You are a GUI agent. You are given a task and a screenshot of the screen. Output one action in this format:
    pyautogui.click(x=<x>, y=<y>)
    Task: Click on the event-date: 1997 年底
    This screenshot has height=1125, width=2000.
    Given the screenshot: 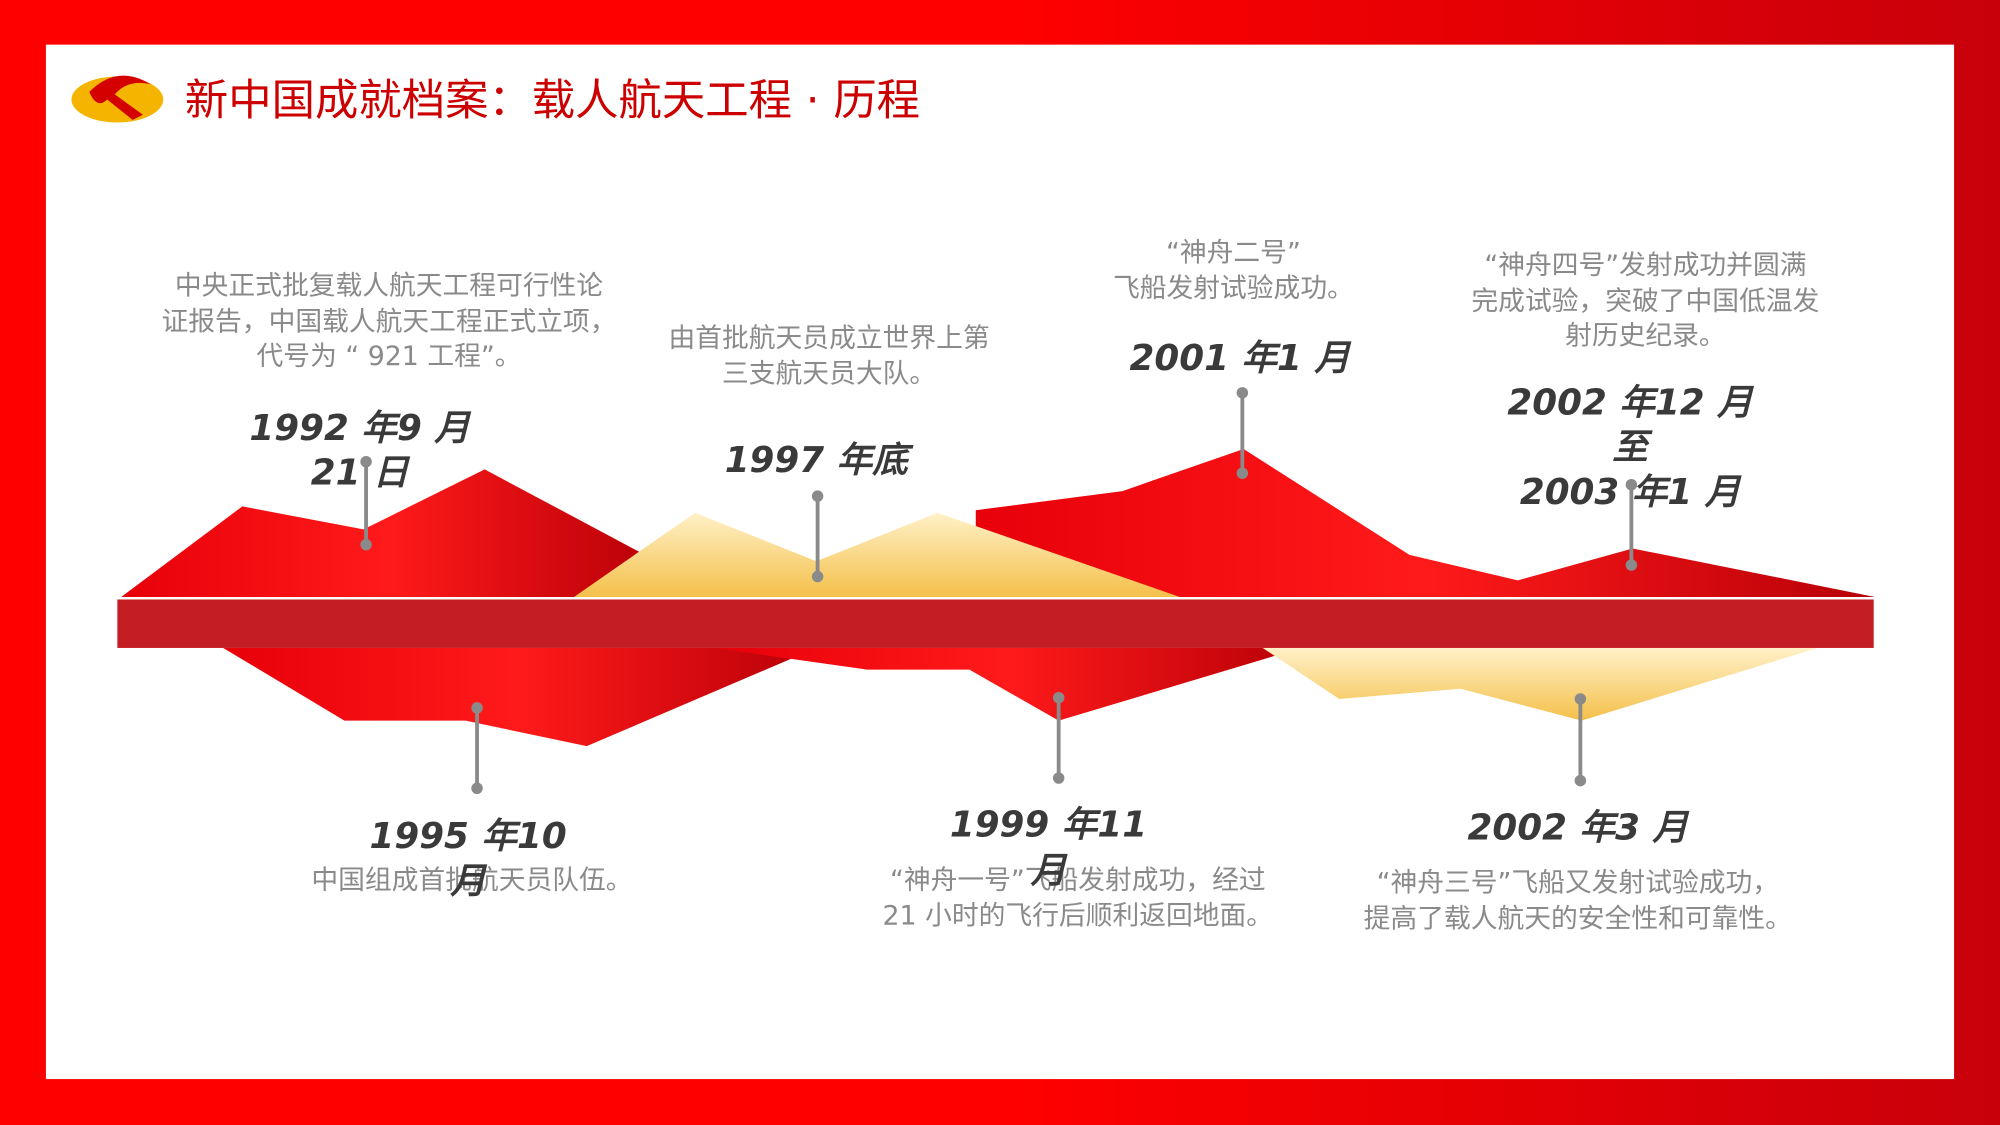 What is the action you would take?
    pyautogui.click(x=820, y=460)
    